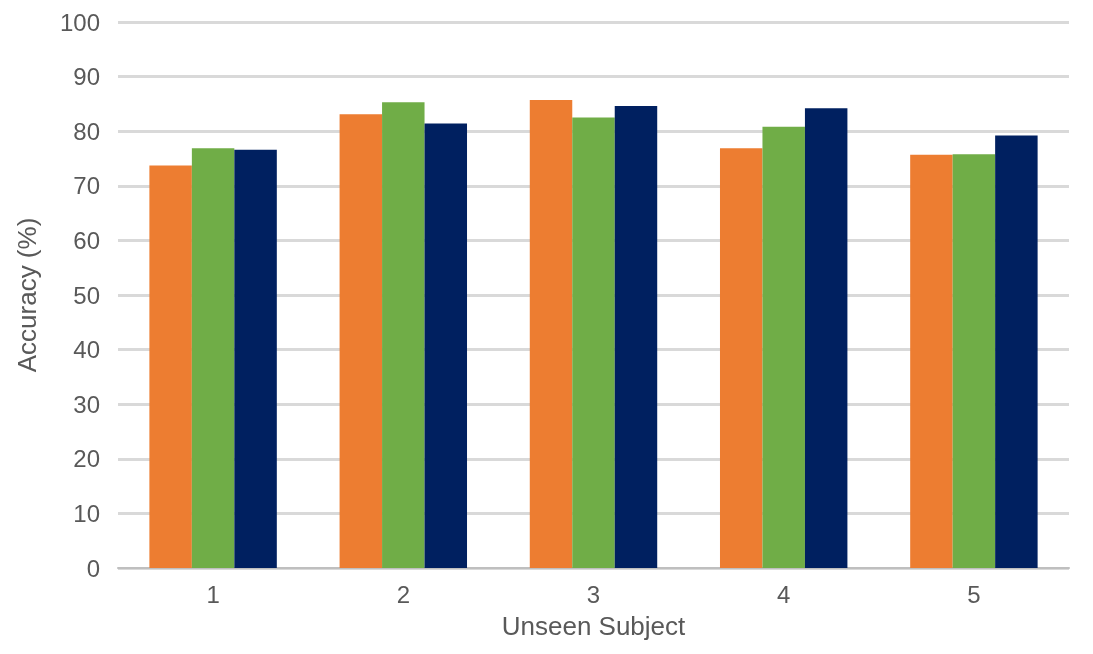  What do you see at coordinates (86, 513) in the screenshot?
I see `y-tick-label: 10` at bounding box center [86, 513].